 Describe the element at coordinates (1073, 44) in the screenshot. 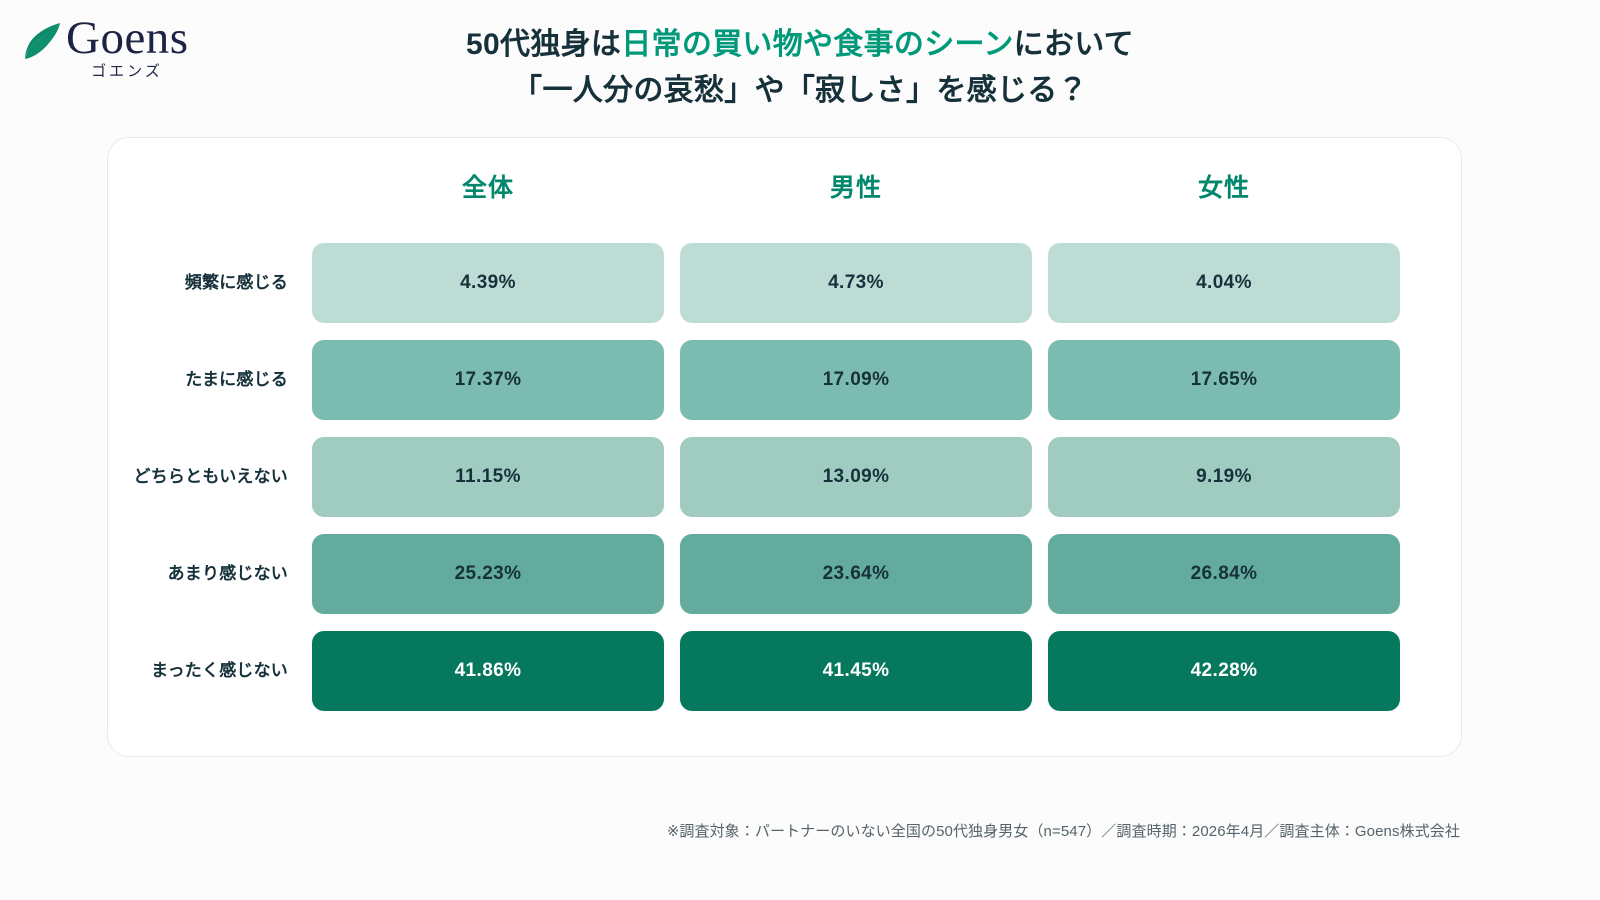

I see `title-line1-part2: において` at that location.